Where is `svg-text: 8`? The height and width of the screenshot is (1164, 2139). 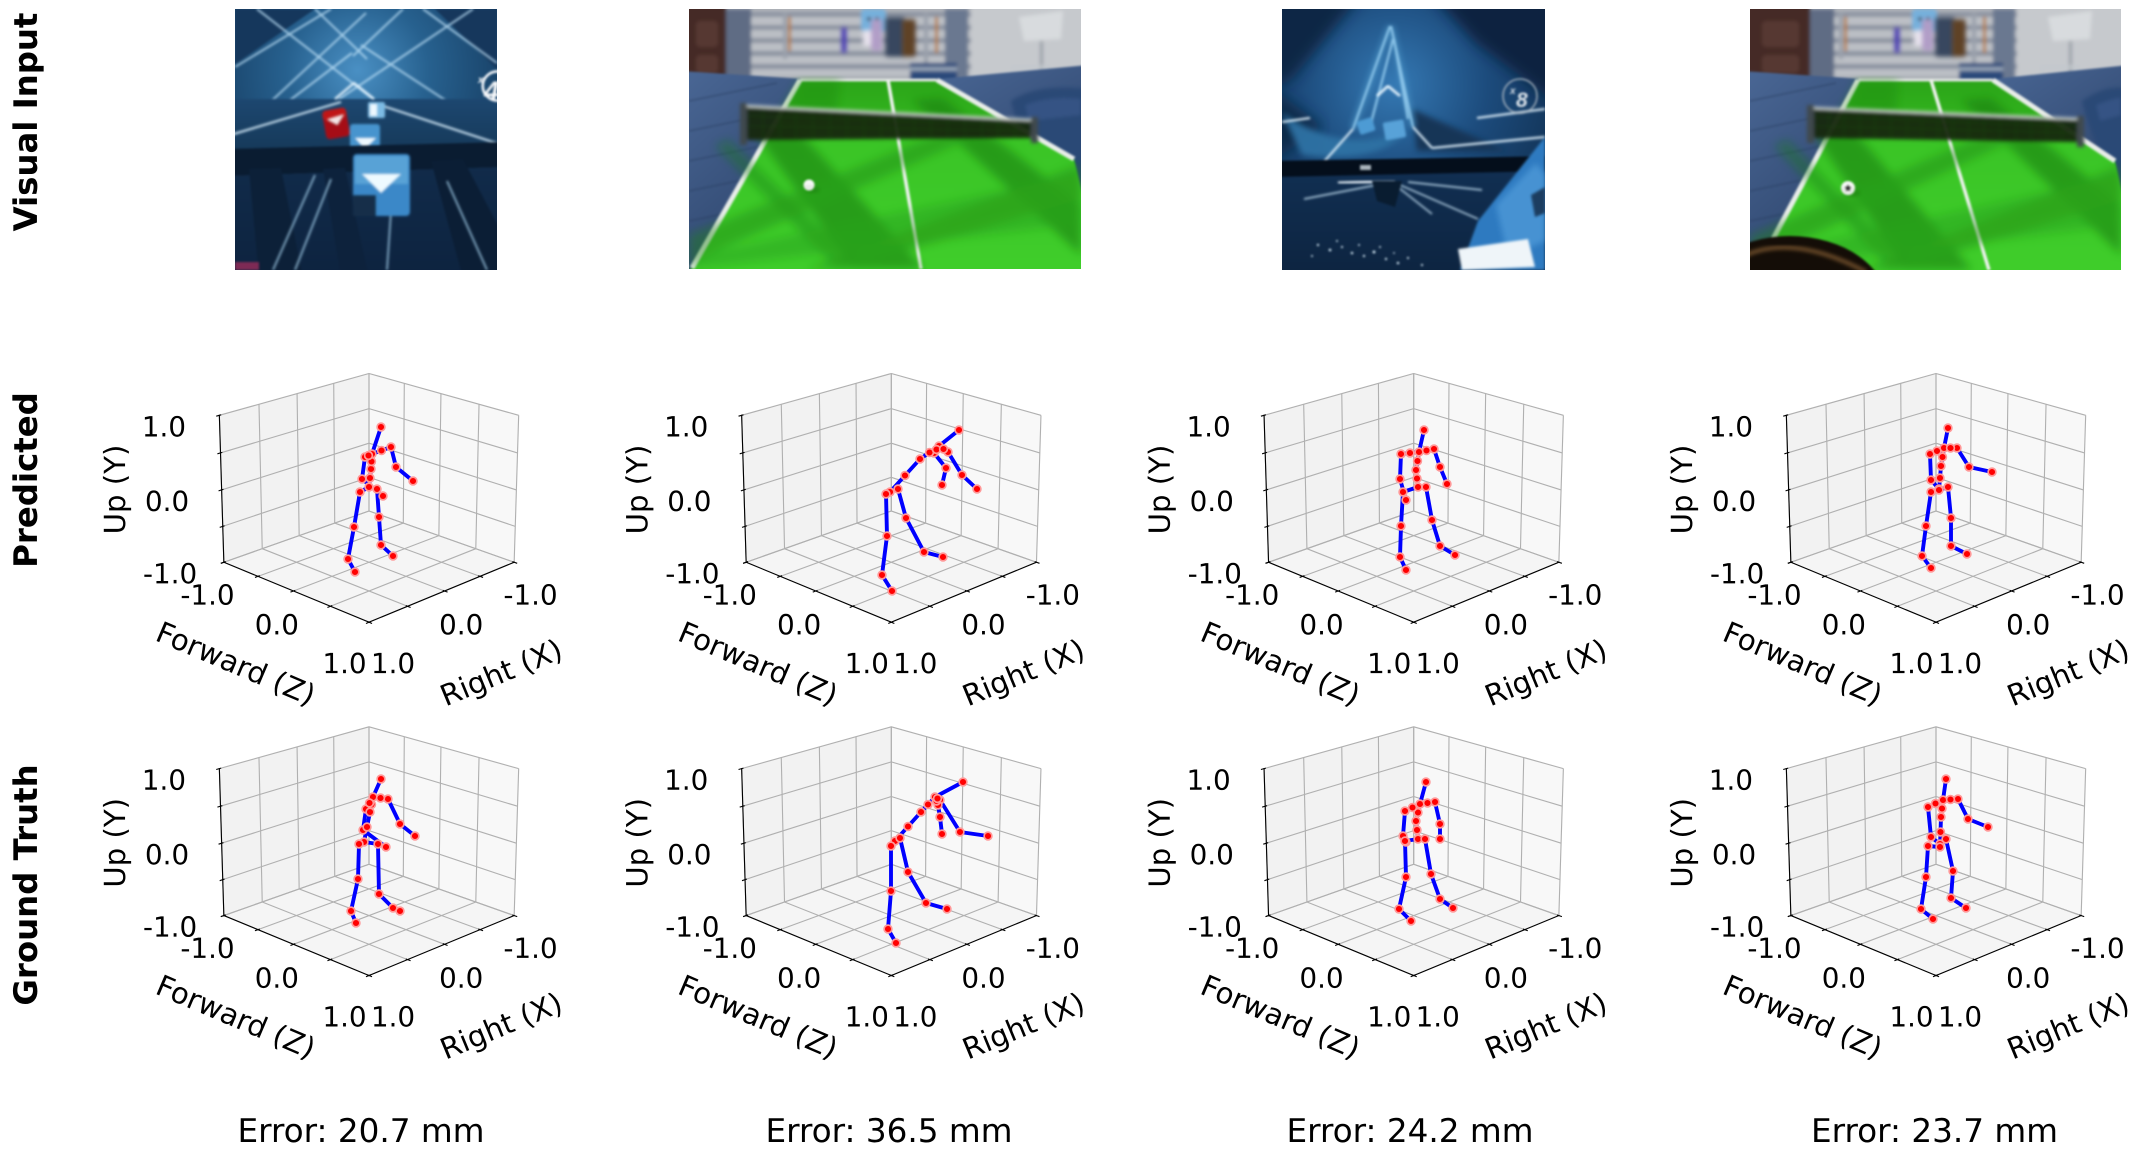
svg-text: 8 is located at coordinates (1522, 100).